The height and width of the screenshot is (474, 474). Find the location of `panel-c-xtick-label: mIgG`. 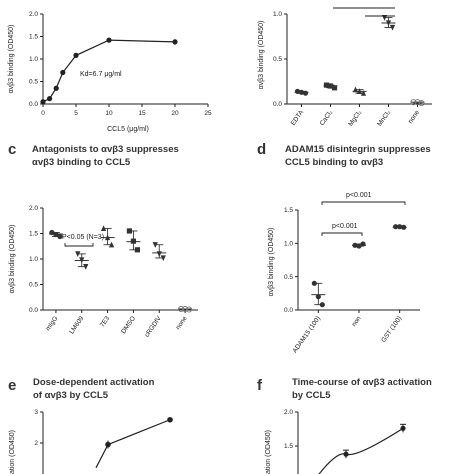

panel-c-xtick-label: mIgG is located at coordinates (52, 323).